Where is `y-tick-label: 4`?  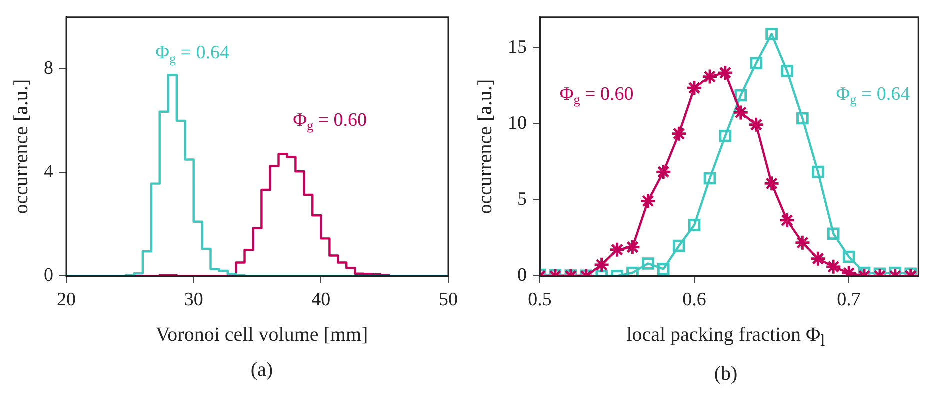 y-tick-label: 4 is located at coordinates (49, 172).